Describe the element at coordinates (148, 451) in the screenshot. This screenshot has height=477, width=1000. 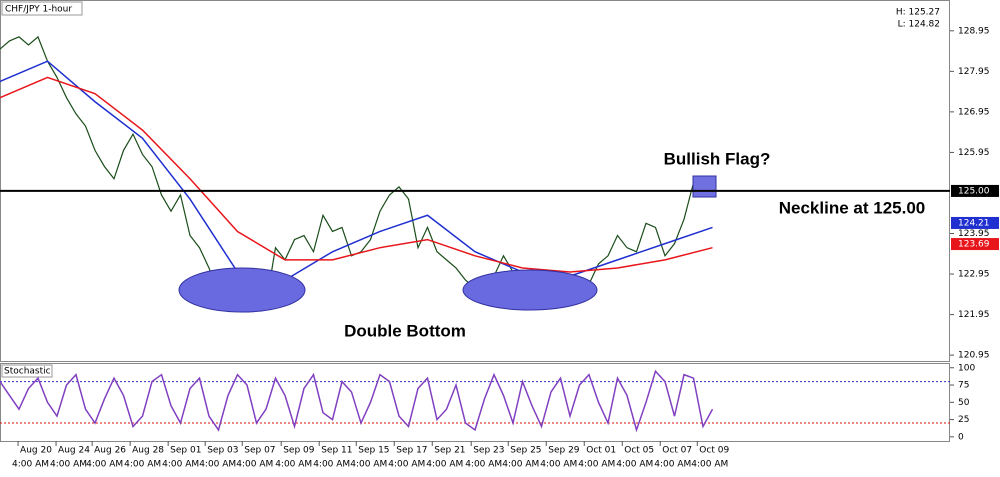
I see `x-tick-label: Aug 28` at that location.